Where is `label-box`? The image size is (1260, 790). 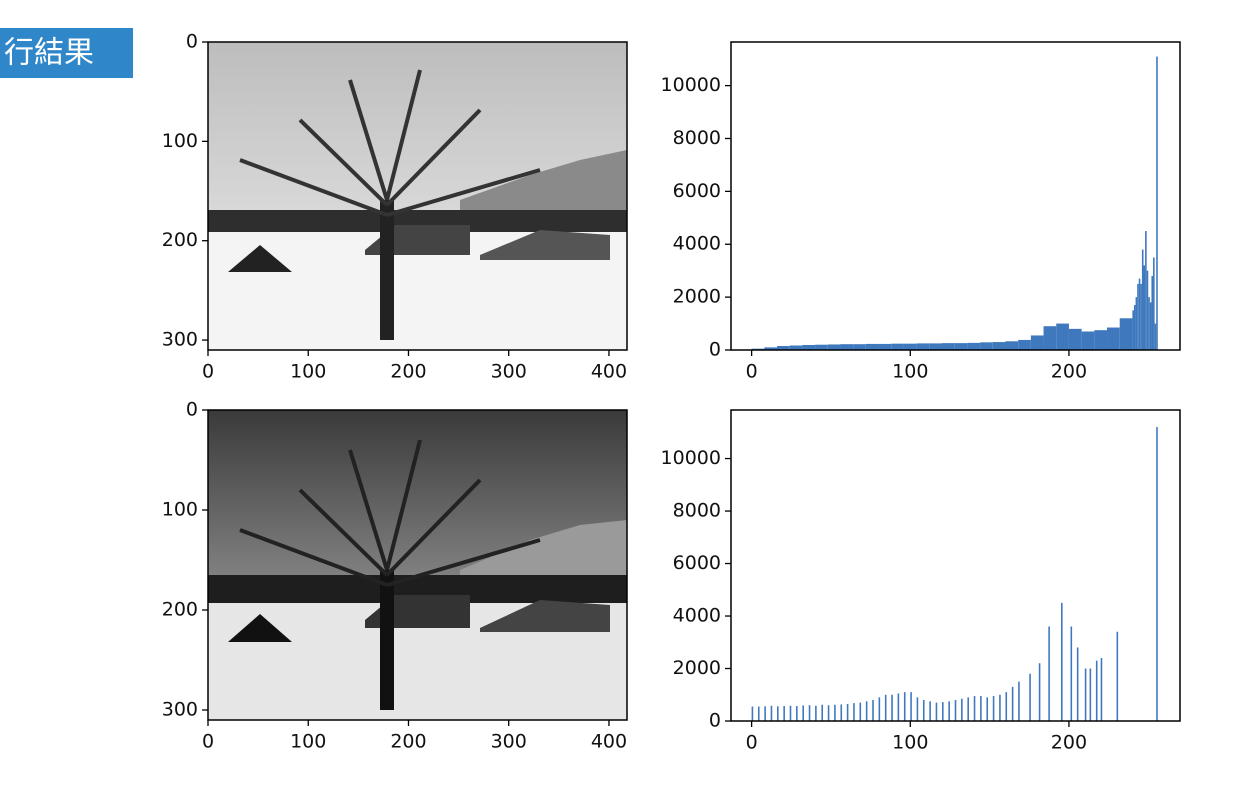 label-box is located at coordinates (66, 53).